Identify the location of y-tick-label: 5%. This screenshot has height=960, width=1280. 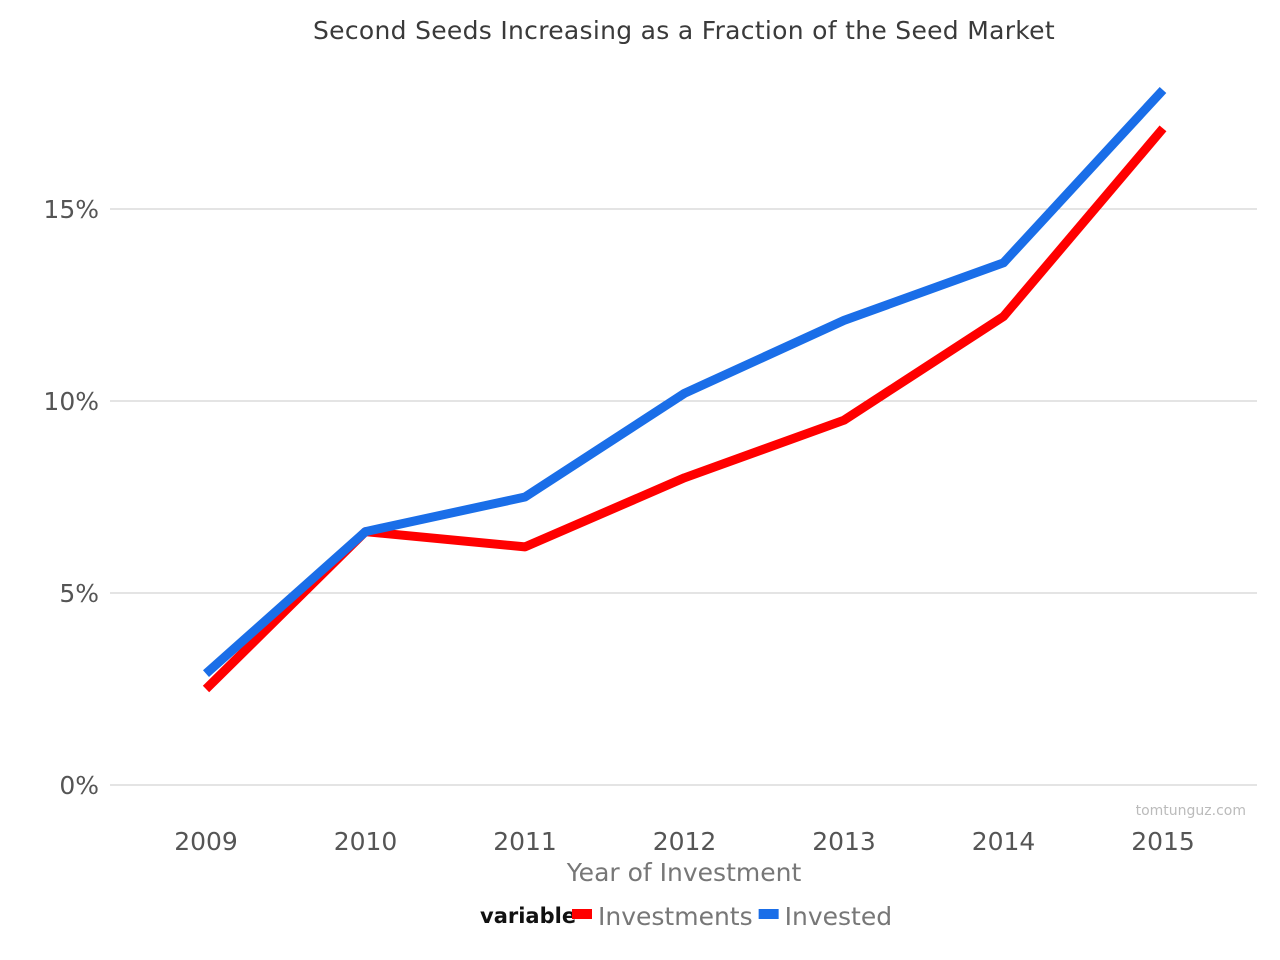
(79, 593).